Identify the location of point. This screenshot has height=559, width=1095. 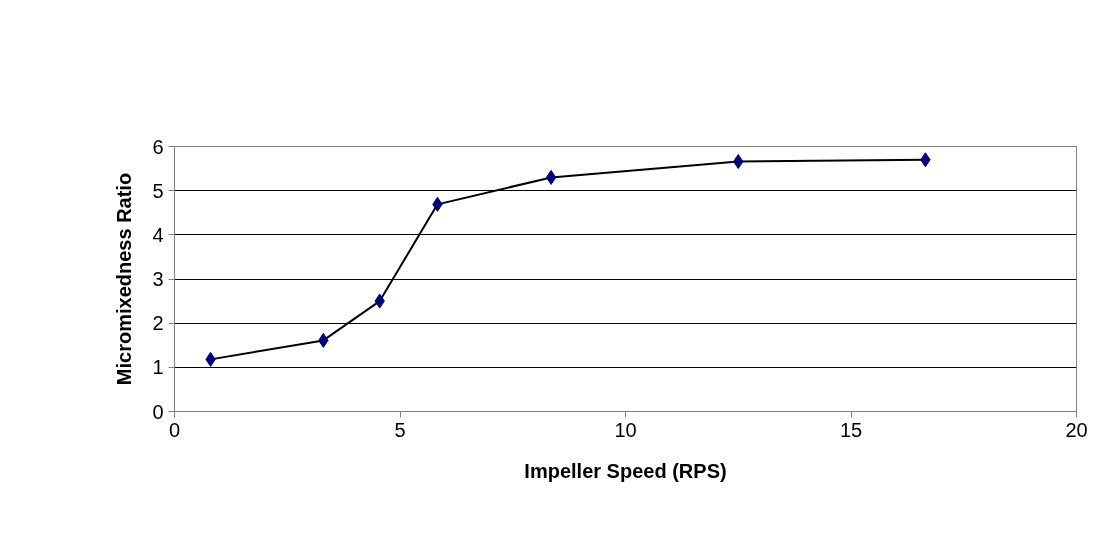
(551, 177).